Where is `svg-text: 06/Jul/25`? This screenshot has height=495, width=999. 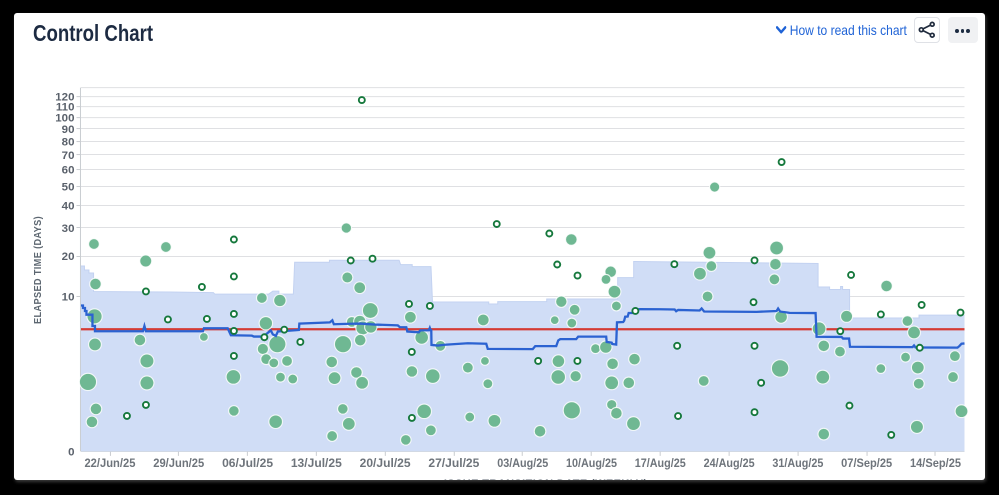 svg-text: 06/Jul/25 is located at coordinates (247, 463).